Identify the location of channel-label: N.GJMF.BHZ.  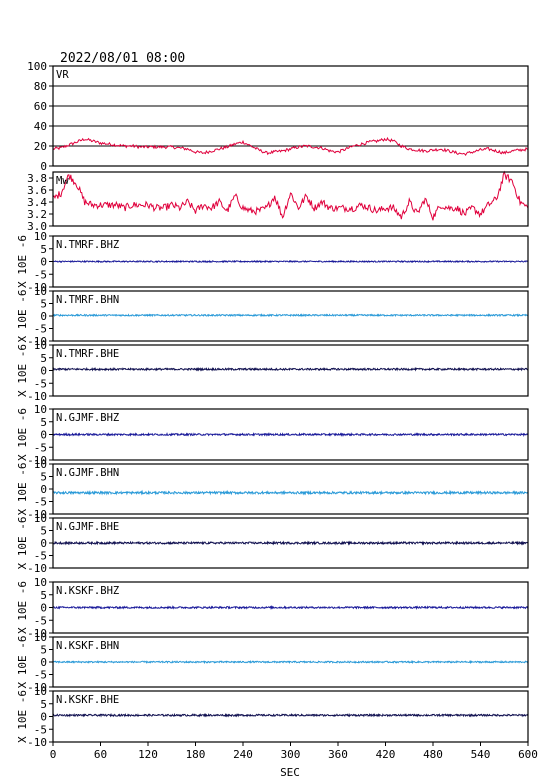
(87, 418).